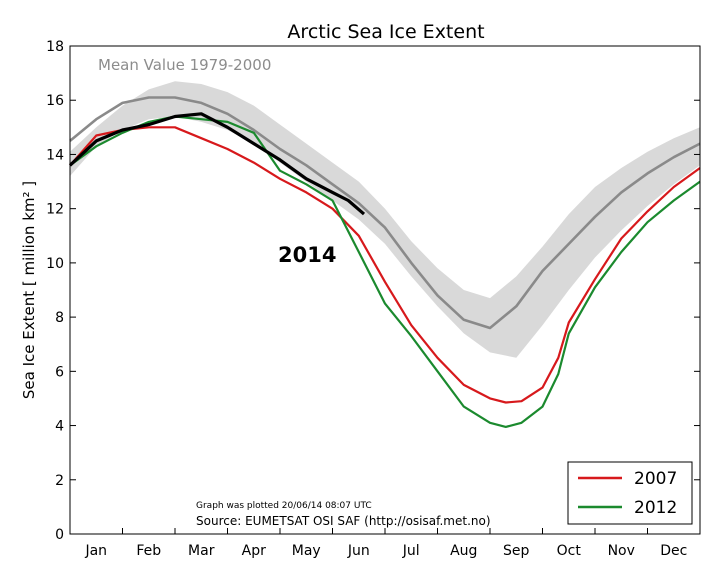 The height and width of the screenshot is (571, 706). I want to click on x-tick-label-jul: Jul, so click(411, 551).